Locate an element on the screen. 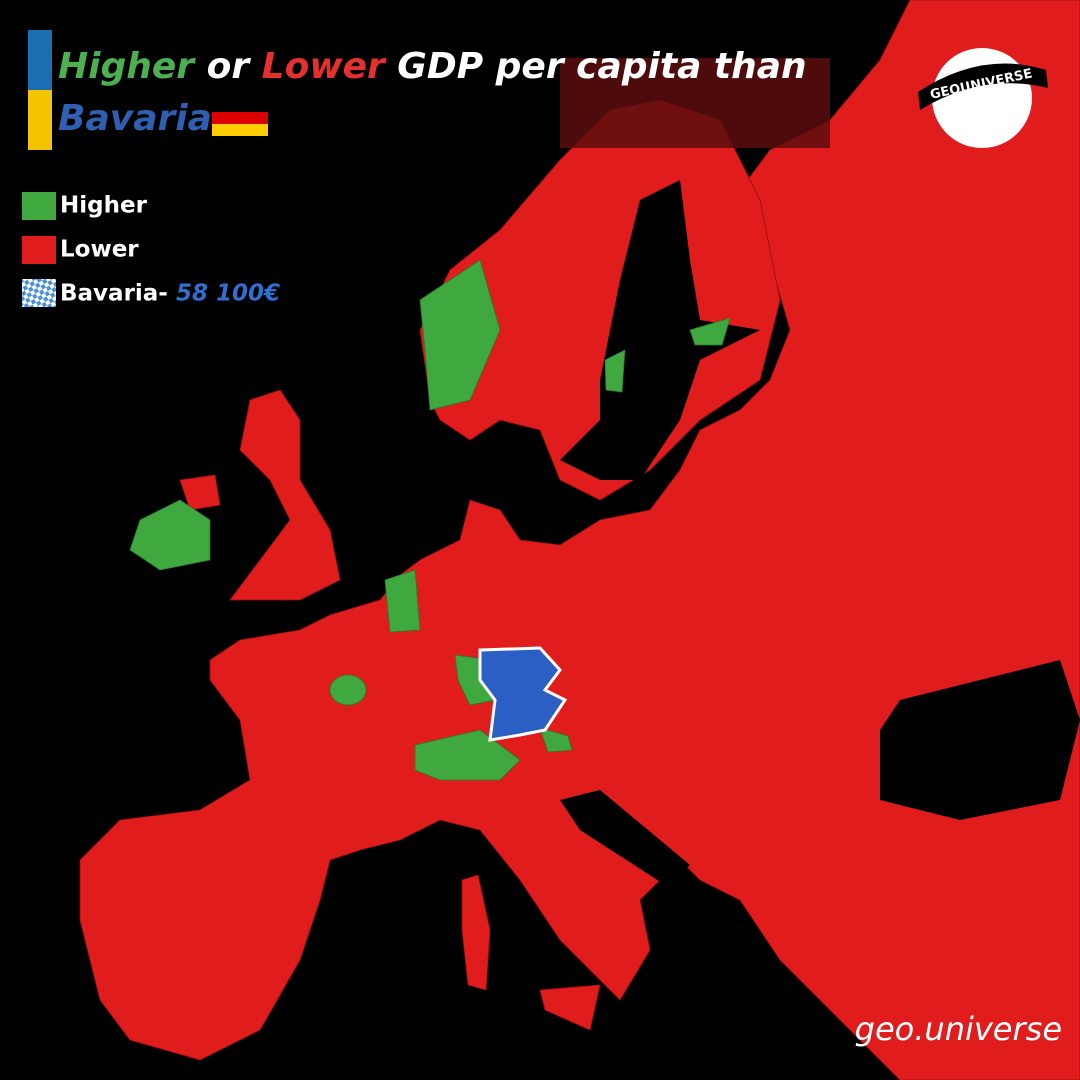  title-or: or is located at coordinates (229, 66).